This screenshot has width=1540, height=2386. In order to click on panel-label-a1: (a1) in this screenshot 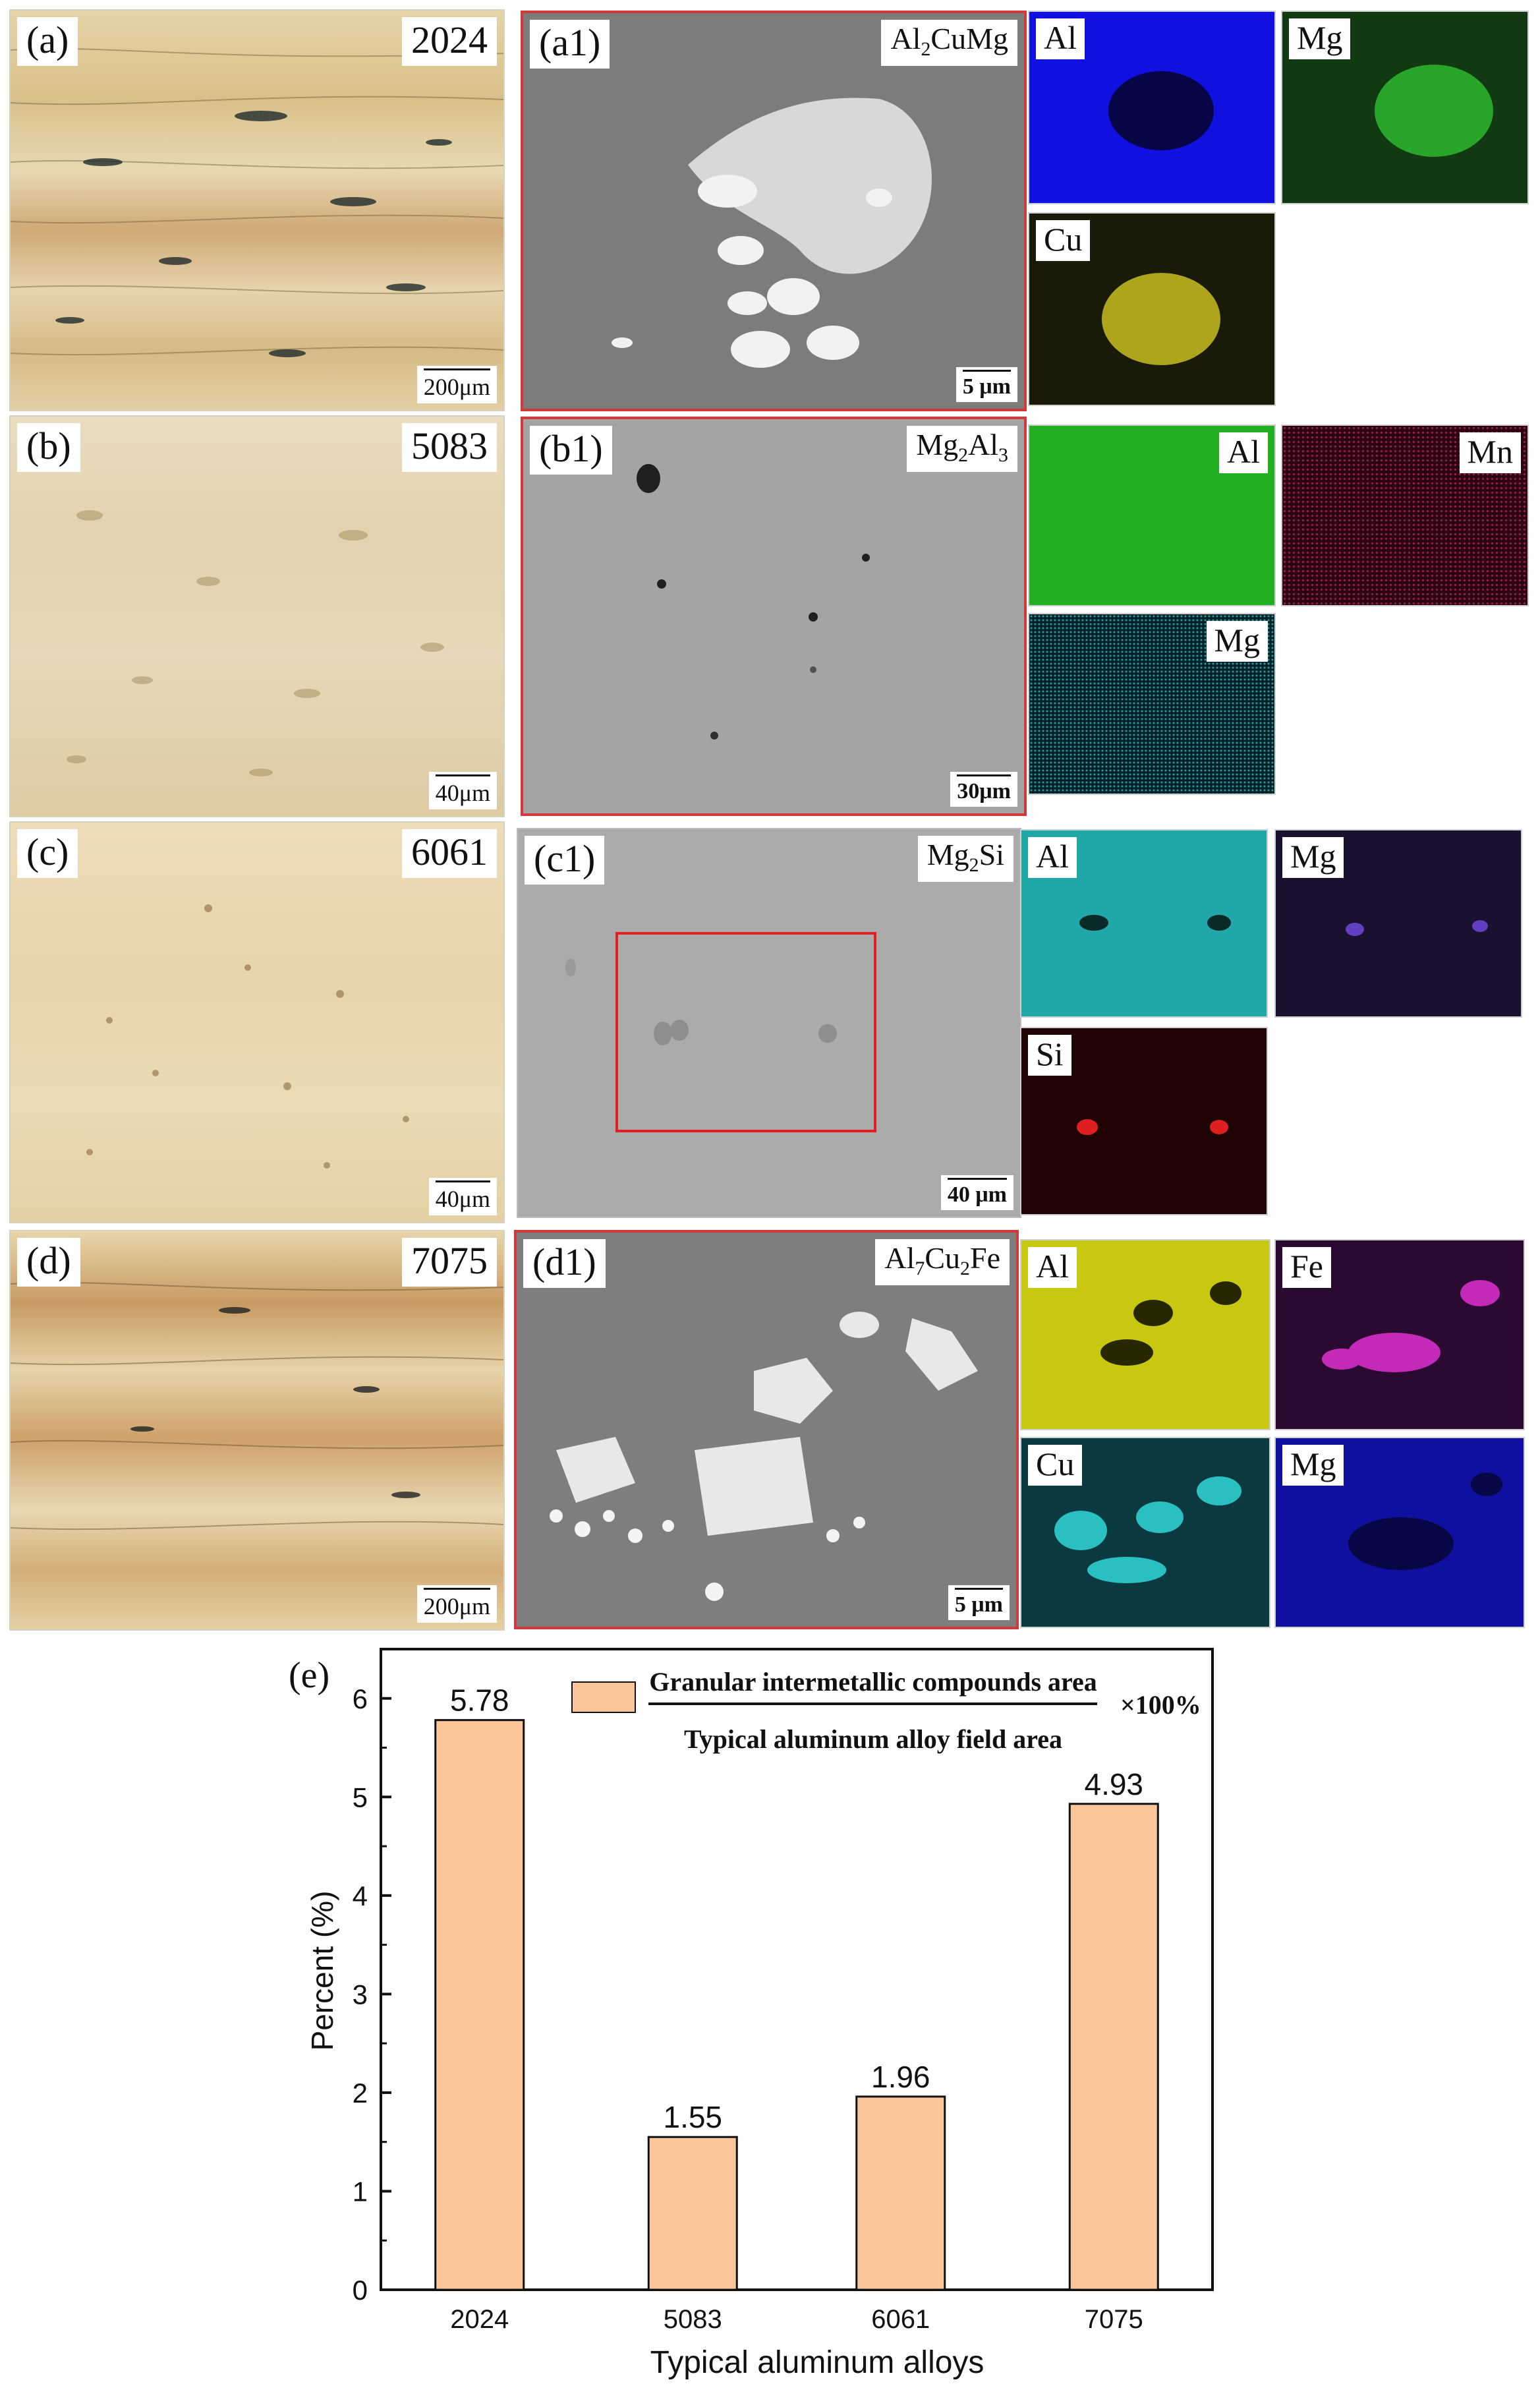, I will do `click(570, 44)`.